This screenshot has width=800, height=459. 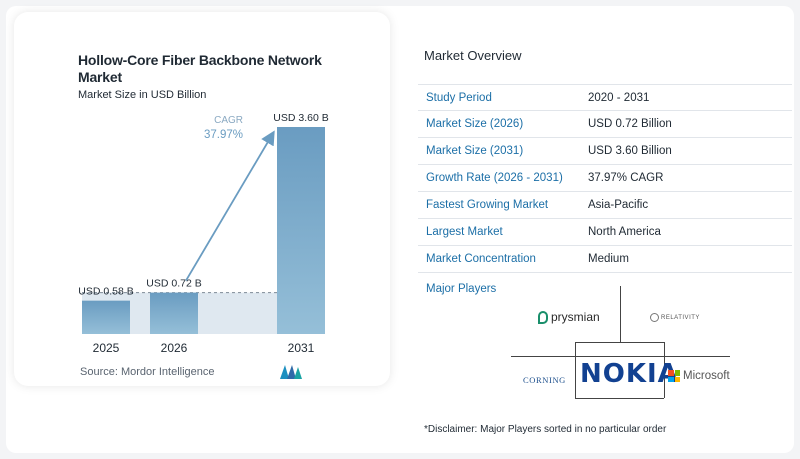 What do you see at coordinates (106, 317) in the screenshot?
I see `bar-2025` at bounding box center [106, 317].